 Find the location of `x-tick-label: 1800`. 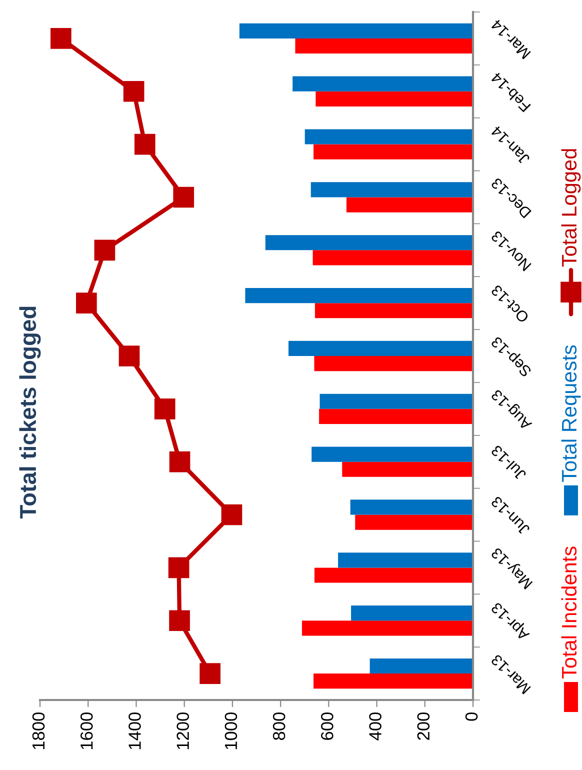

x-tick-label: 1800 is located at coordinates (38, 731).